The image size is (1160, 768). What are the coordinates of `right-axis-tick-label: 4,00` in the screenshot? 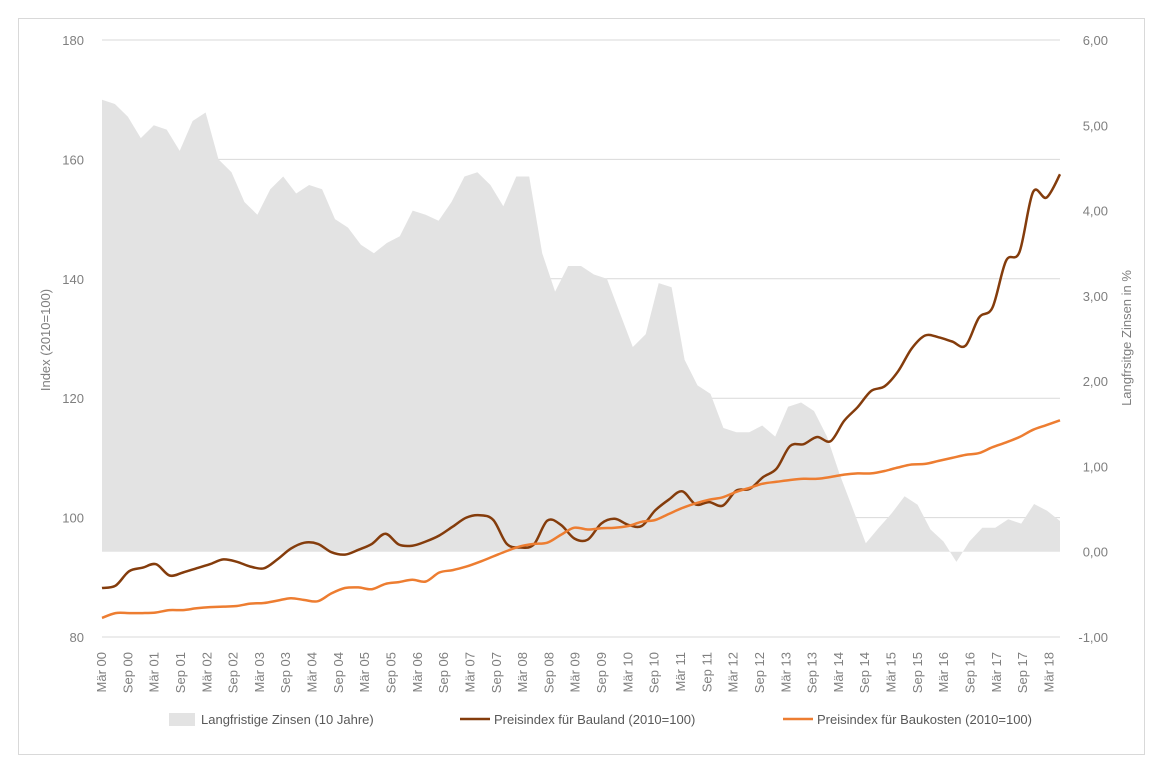 It's located at (1095, 211).